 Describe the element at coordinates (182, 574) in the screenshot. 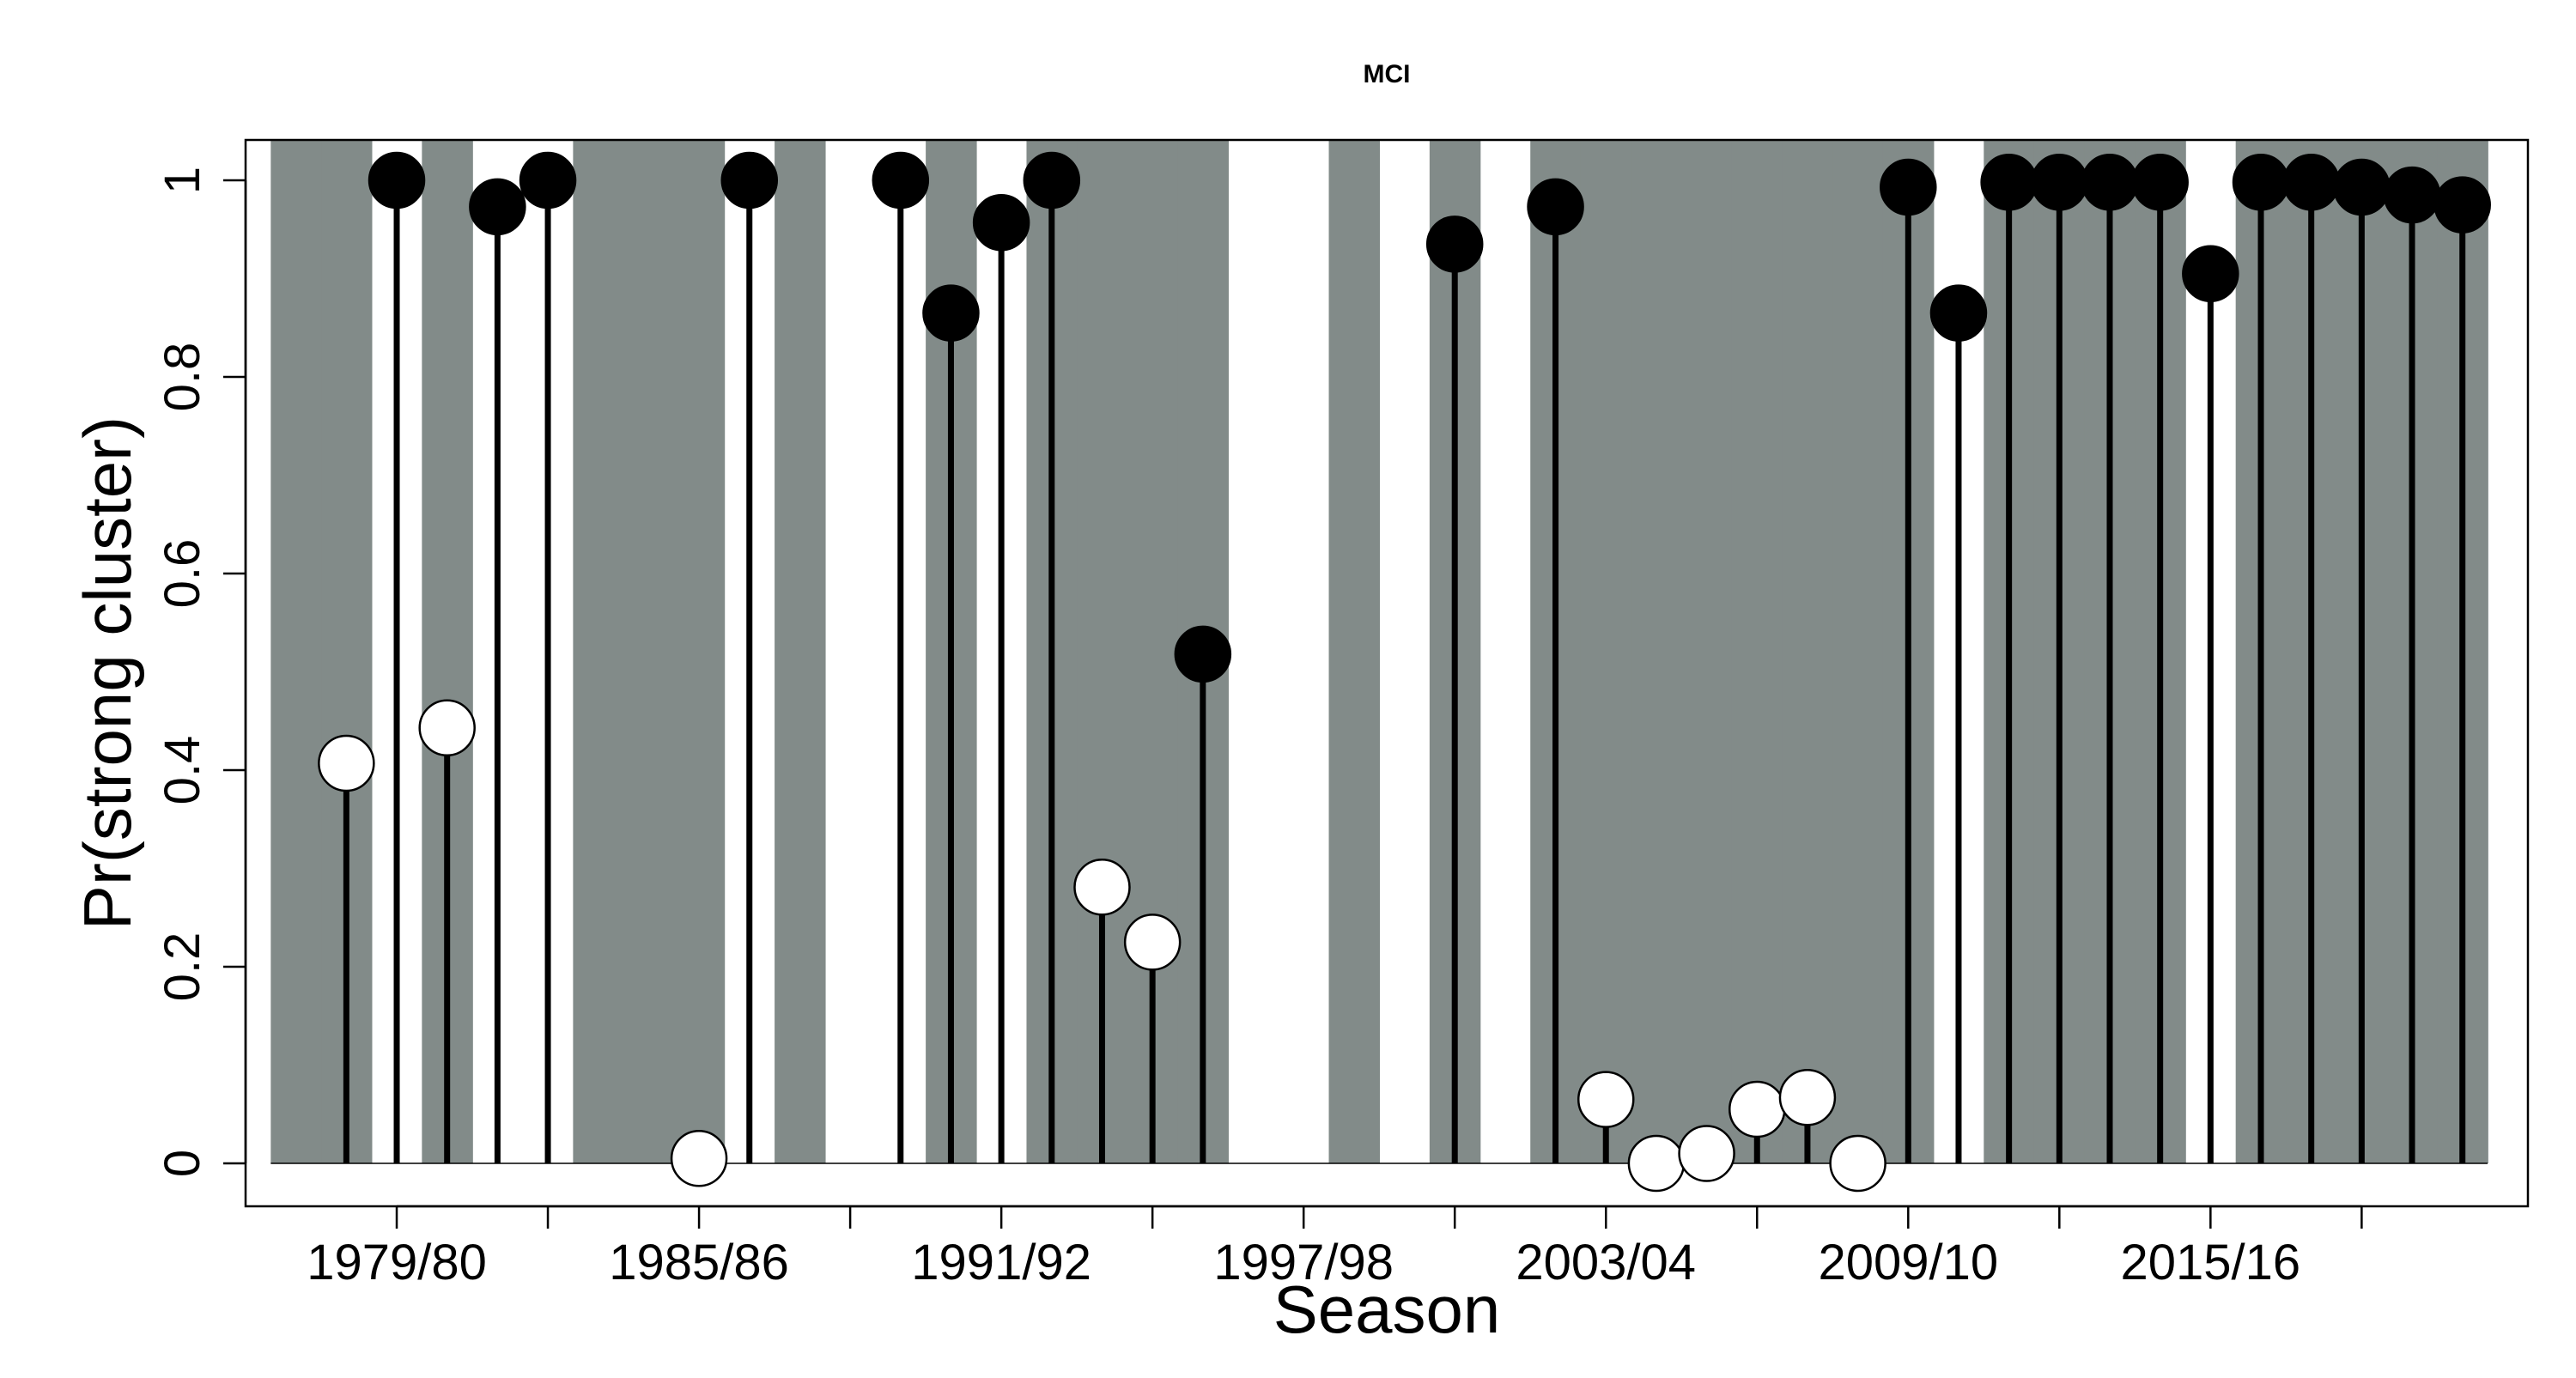

I see `y-tick-label-0.6: 0.6` at that location.